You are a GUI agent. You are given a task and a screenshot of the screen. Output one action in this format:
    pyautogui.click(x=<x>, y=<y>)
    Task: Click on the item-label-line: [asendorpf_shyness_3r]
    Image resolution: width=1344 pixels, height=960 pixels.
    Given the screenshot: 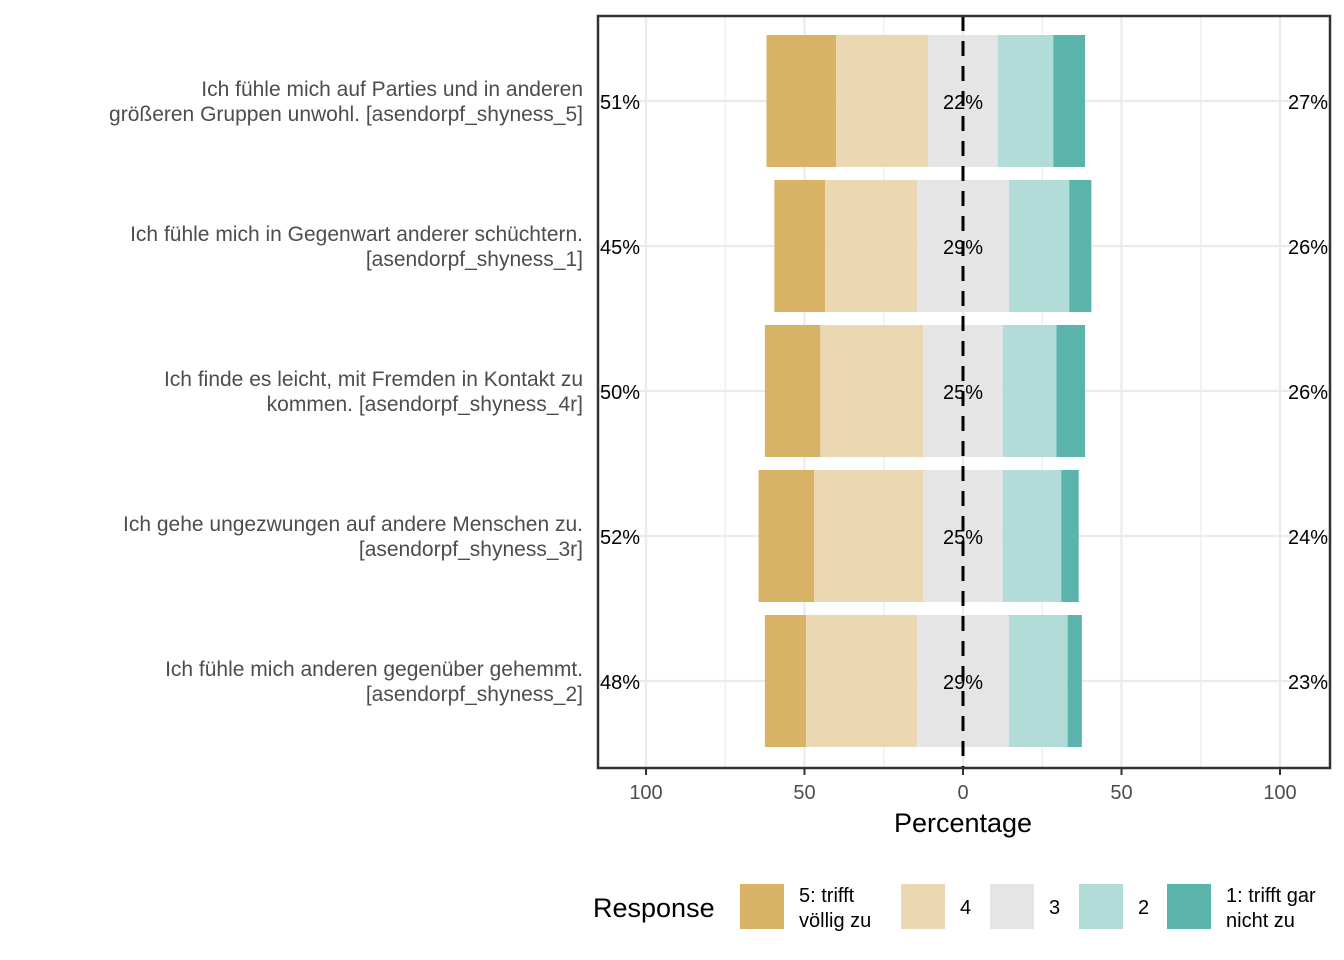 What is the action you would take?
    pyautogui.click(x=471, y=549)
    